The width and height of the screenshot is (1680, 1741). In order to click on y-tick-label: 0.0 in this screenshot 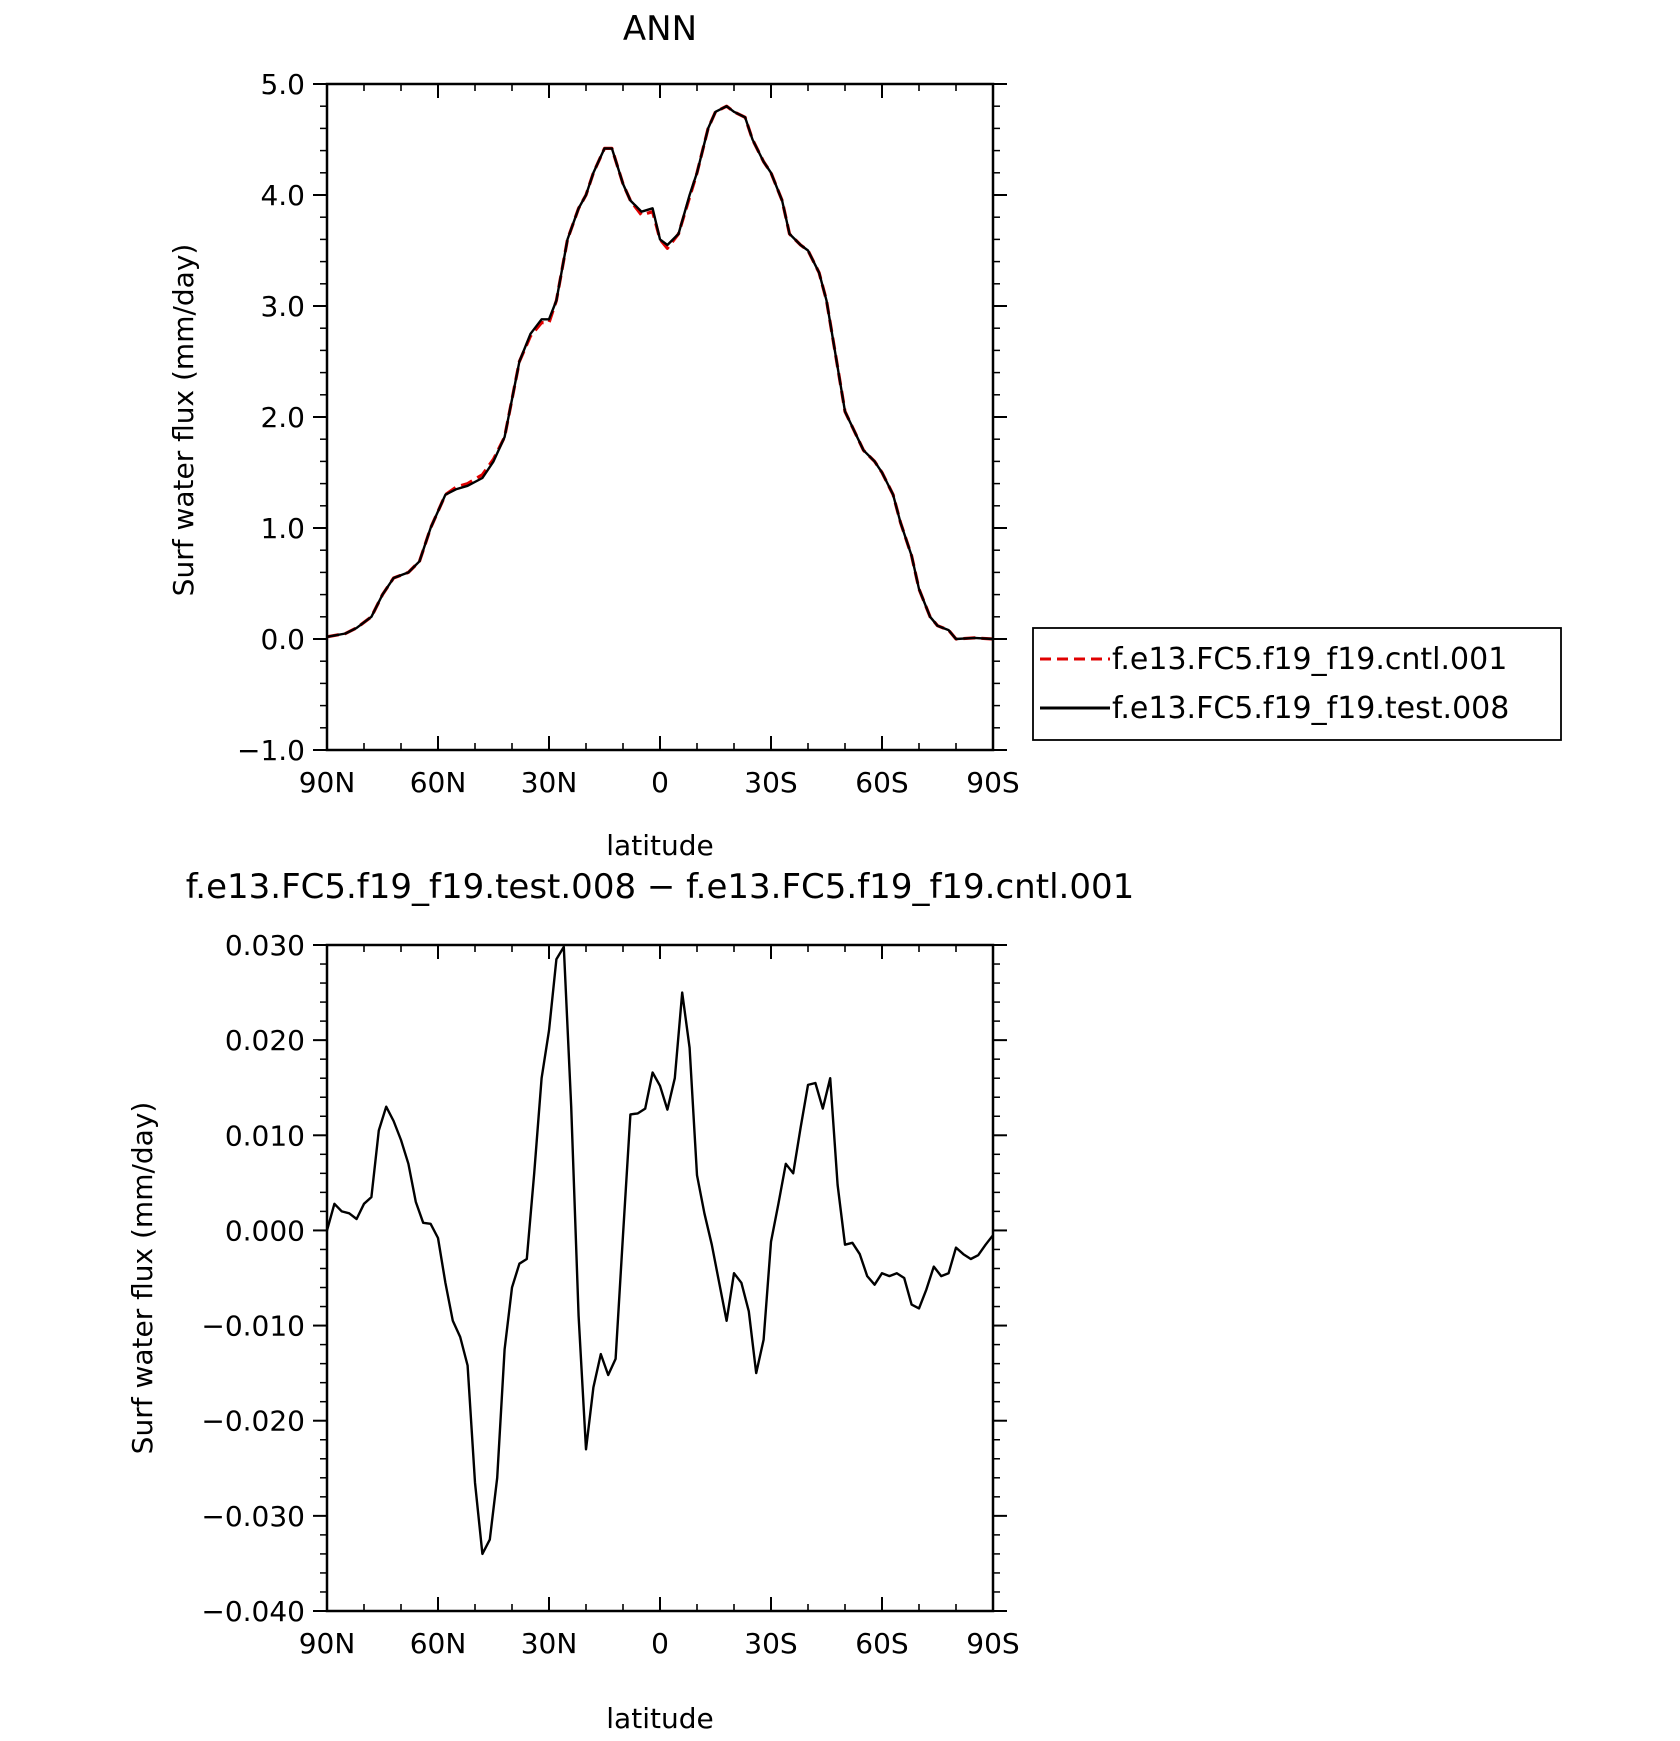, I will do `click(282, 639)`.